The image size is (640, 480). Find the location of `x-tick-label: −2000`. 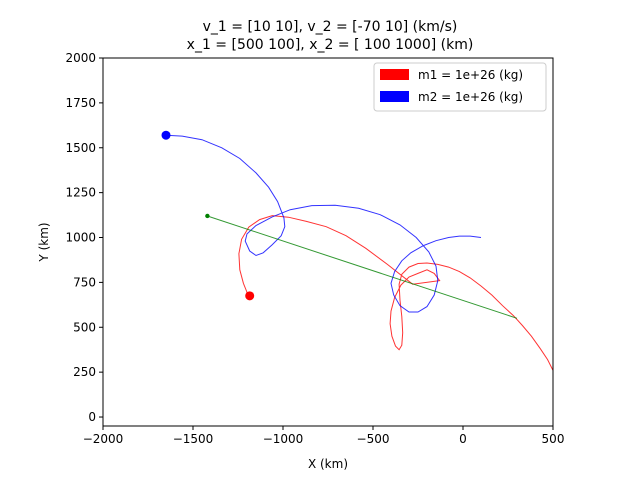

x-tick-label: −2000 is located at coordinates (103, 439).